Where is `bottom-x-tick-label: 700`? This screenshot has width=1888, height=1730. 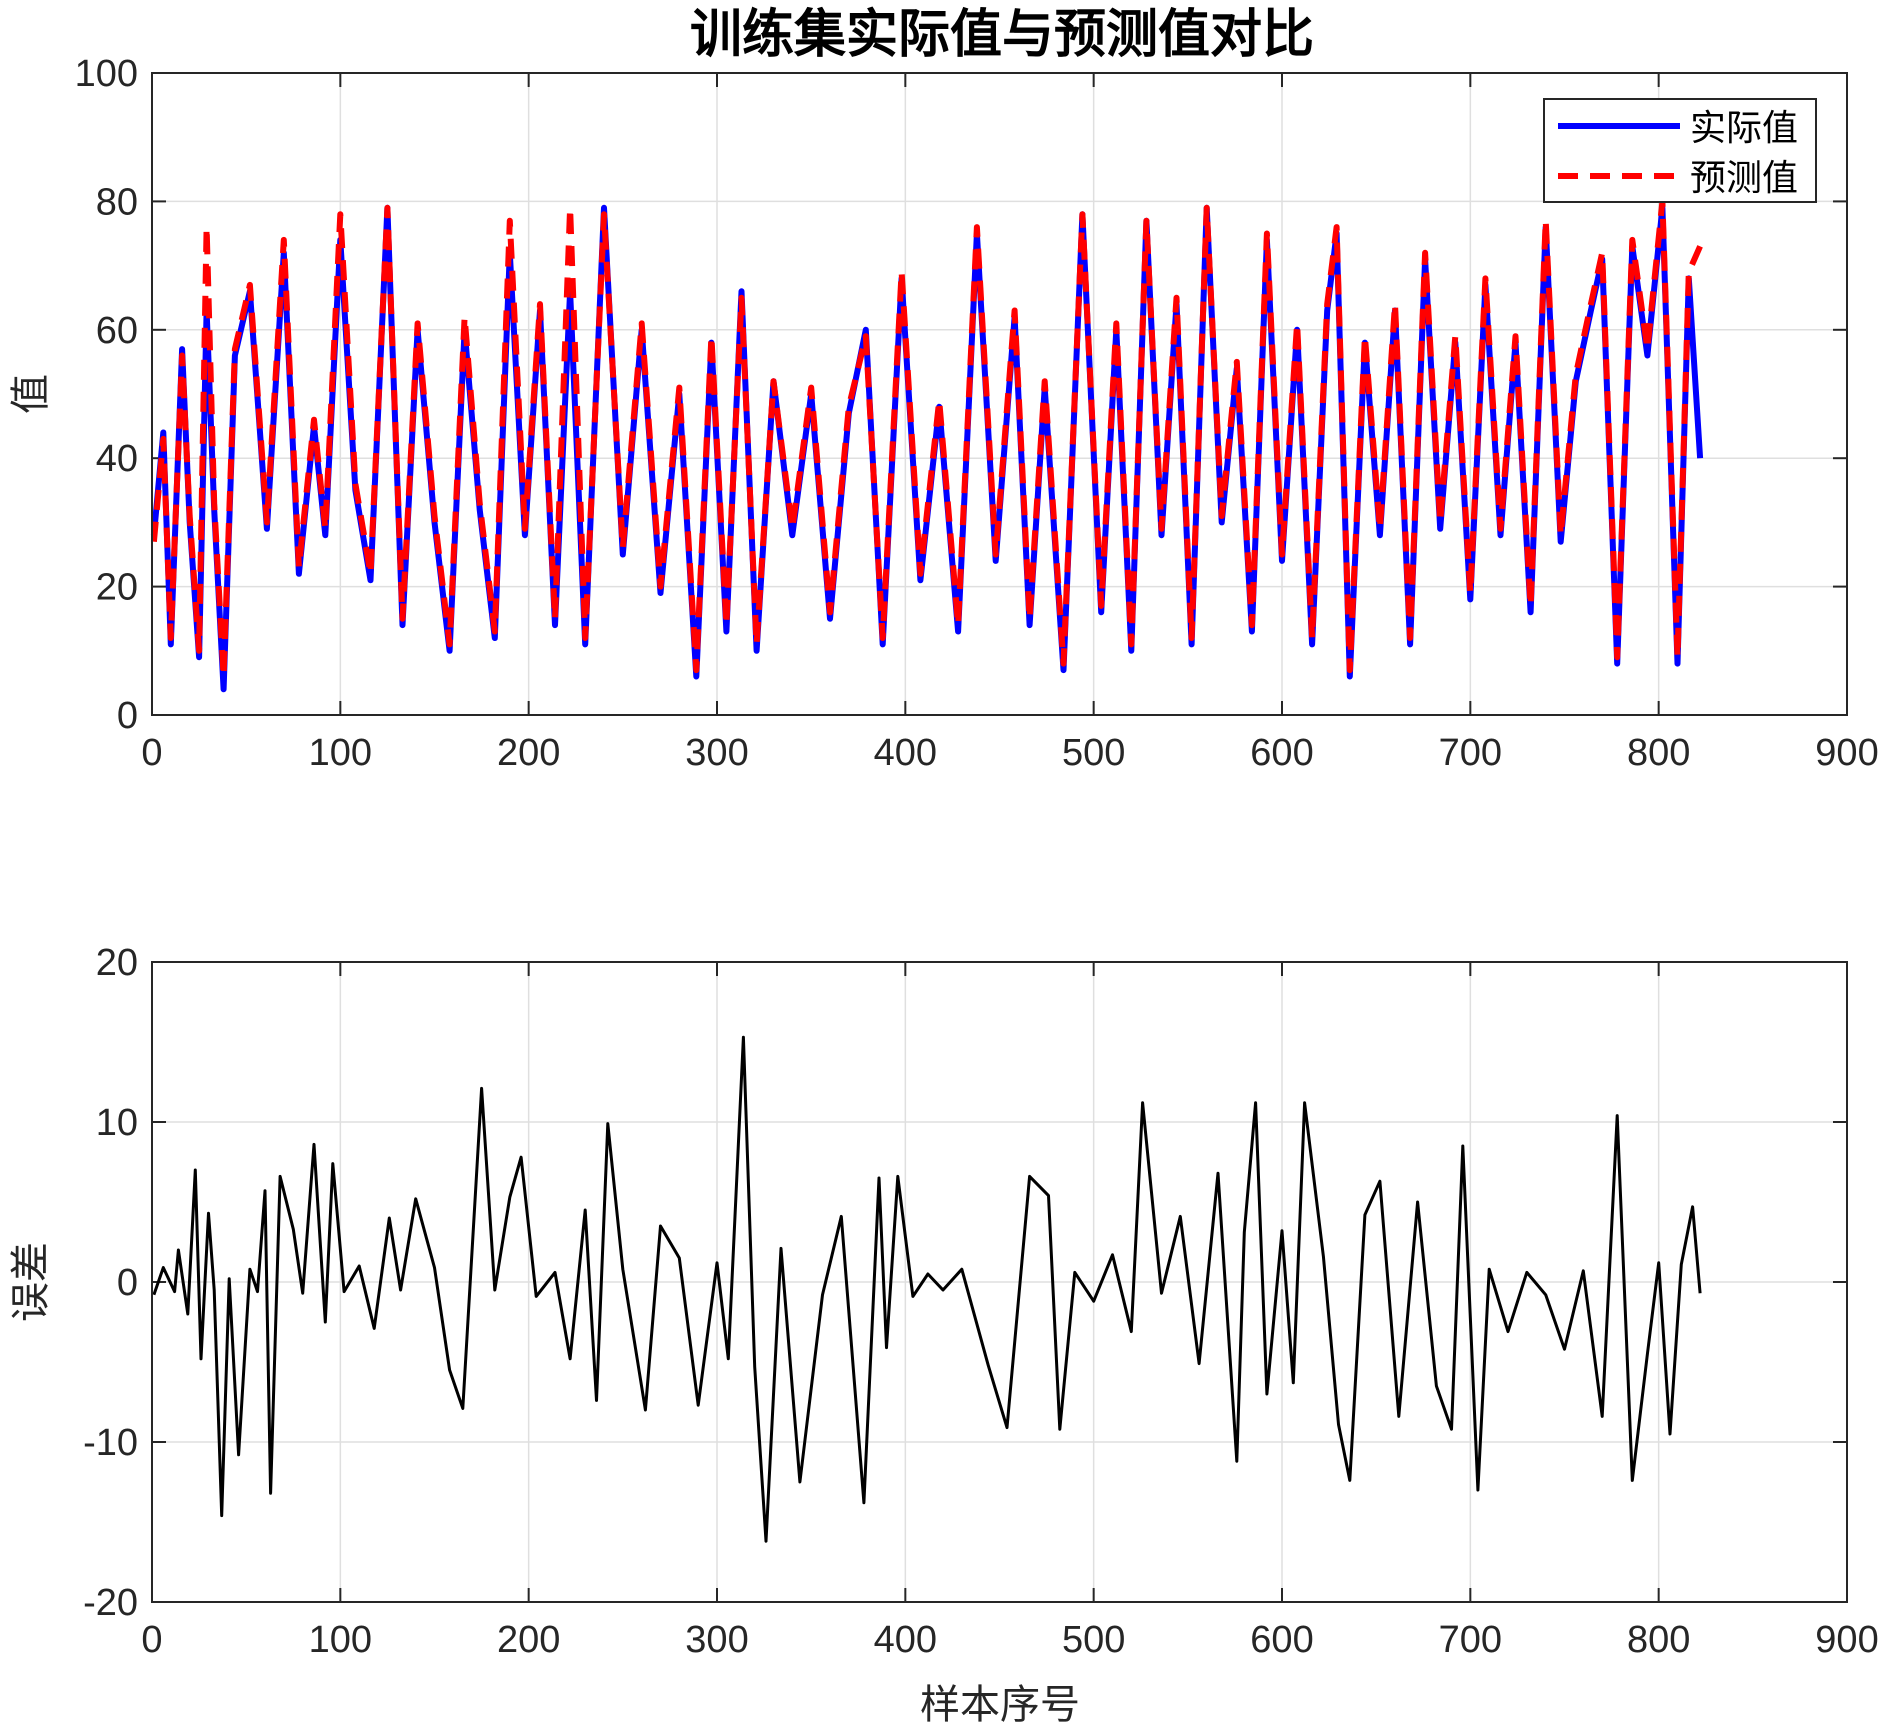 bottom-x-tick-label: 700 is located at coordinates (1470, 1640).